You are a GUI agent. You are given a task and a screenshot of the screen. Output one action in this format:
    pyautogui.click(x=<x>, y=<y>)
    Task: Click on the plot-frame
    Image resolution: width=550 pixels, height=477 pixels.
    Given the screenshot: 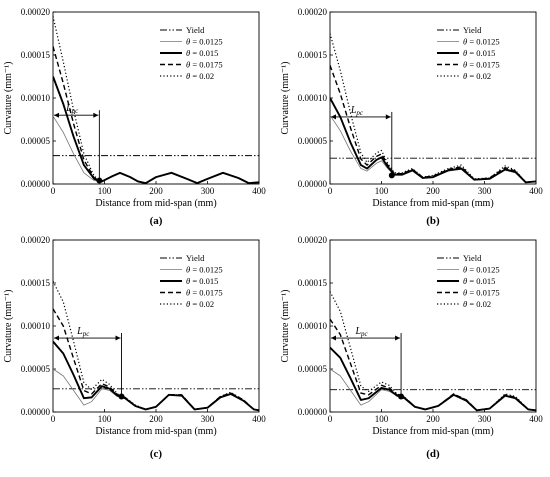 What is the action you would take?
    pyautogui.click(x=156, y=326)
    